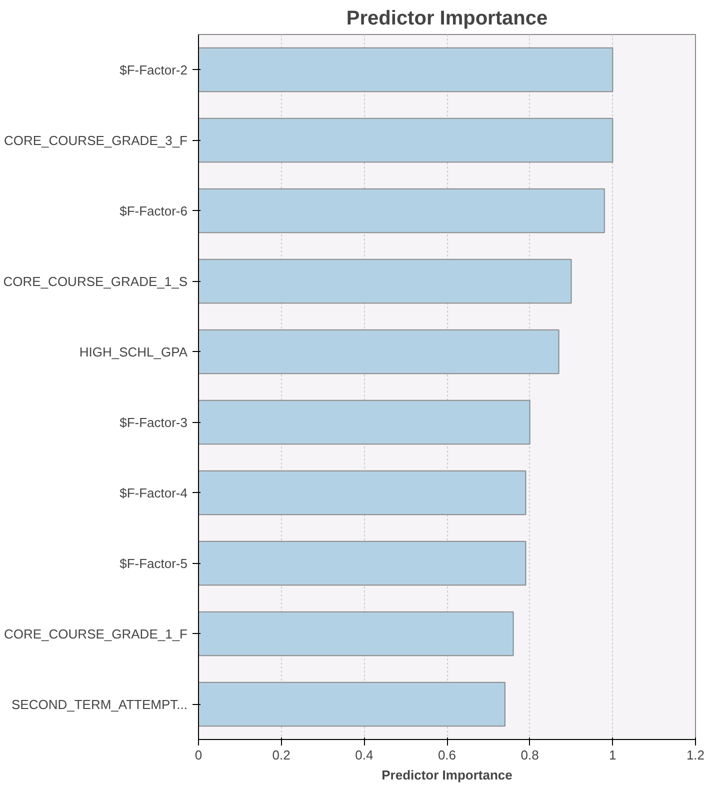 The width and height of the screenshot is (719, 792). Describe the element at coordinates (154, 563) in the screenshot. I see `y-tick-label: $F-Factor-5` at that location.